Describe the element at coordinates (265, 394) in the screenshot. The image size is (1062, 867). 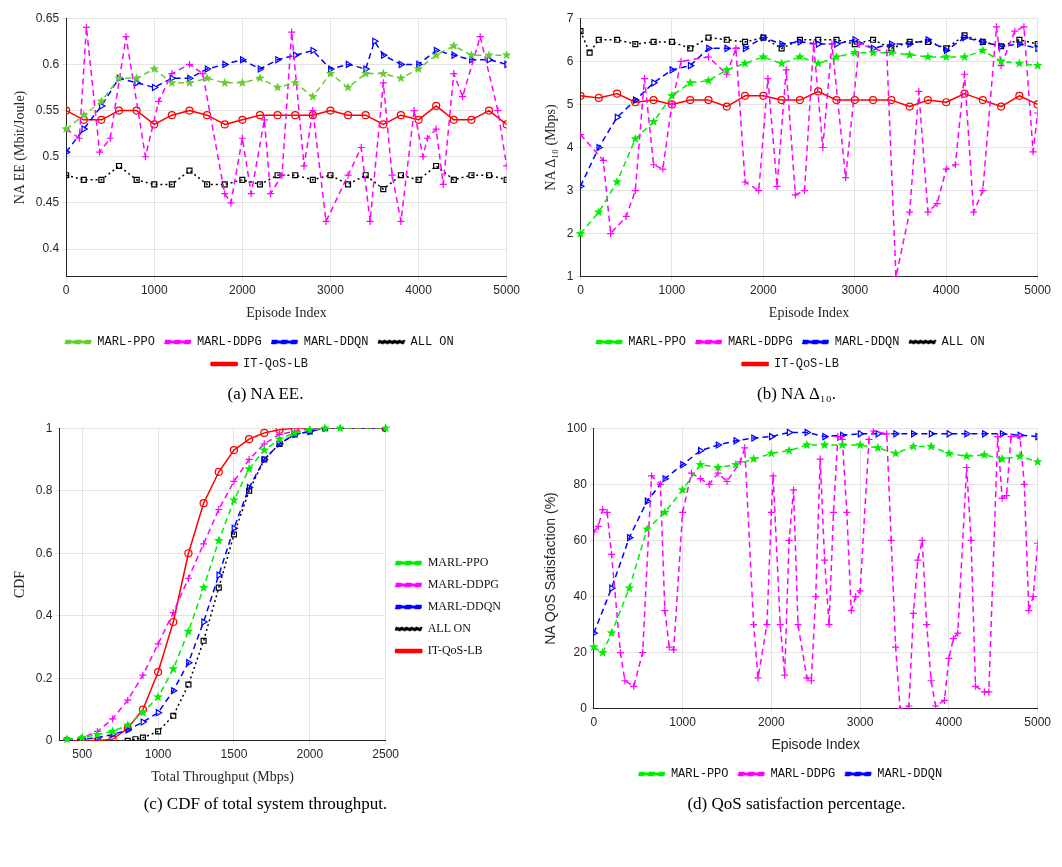
I see `text: (a) NA EE.` at that location.